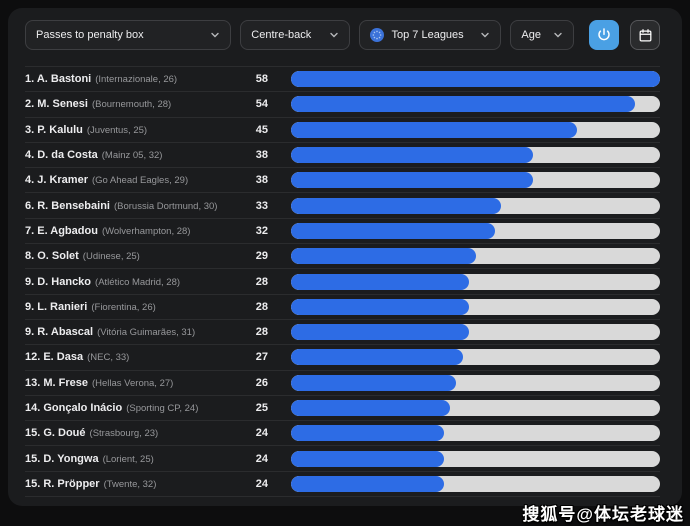 This screenshot has width=690, height=526. Describe the element at coordinates (603, 514) in the screenshot. I see `watermark: 搜狐号@体坛老球迷` at that location.